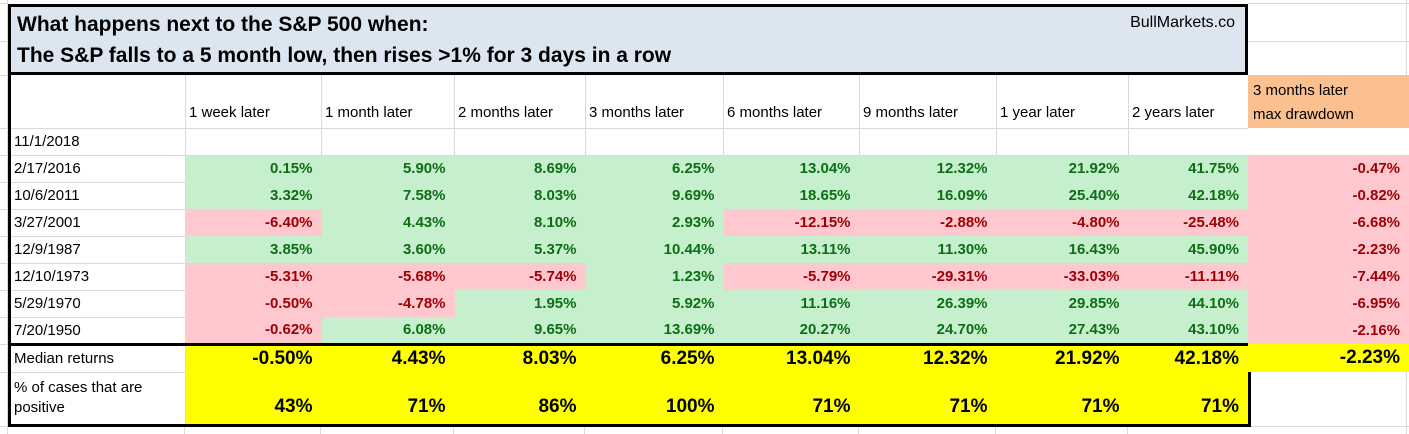  I want to click on value-cell: -5.74%, so click(520, 276).